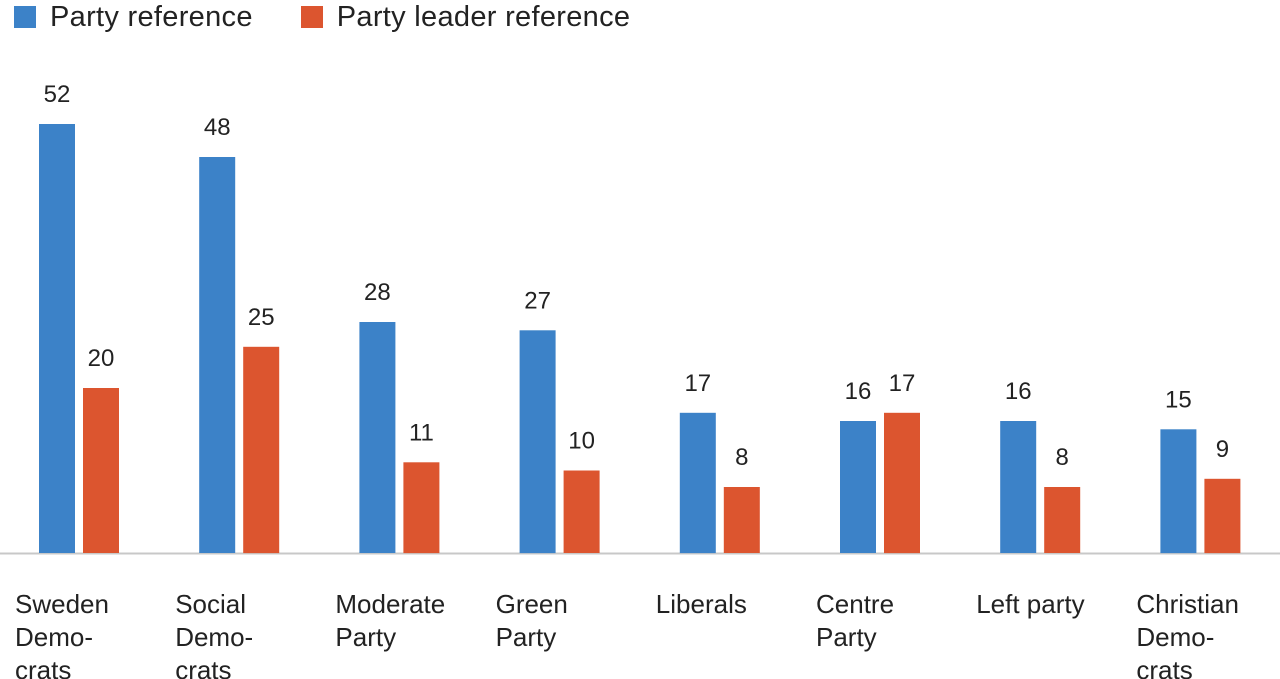 Image resolution: width=1280 pixels, height=679 pixels. Describe the element at coordinates (1178, 399) in the screenshot. I see `data-label-party-7: 15` at that location.